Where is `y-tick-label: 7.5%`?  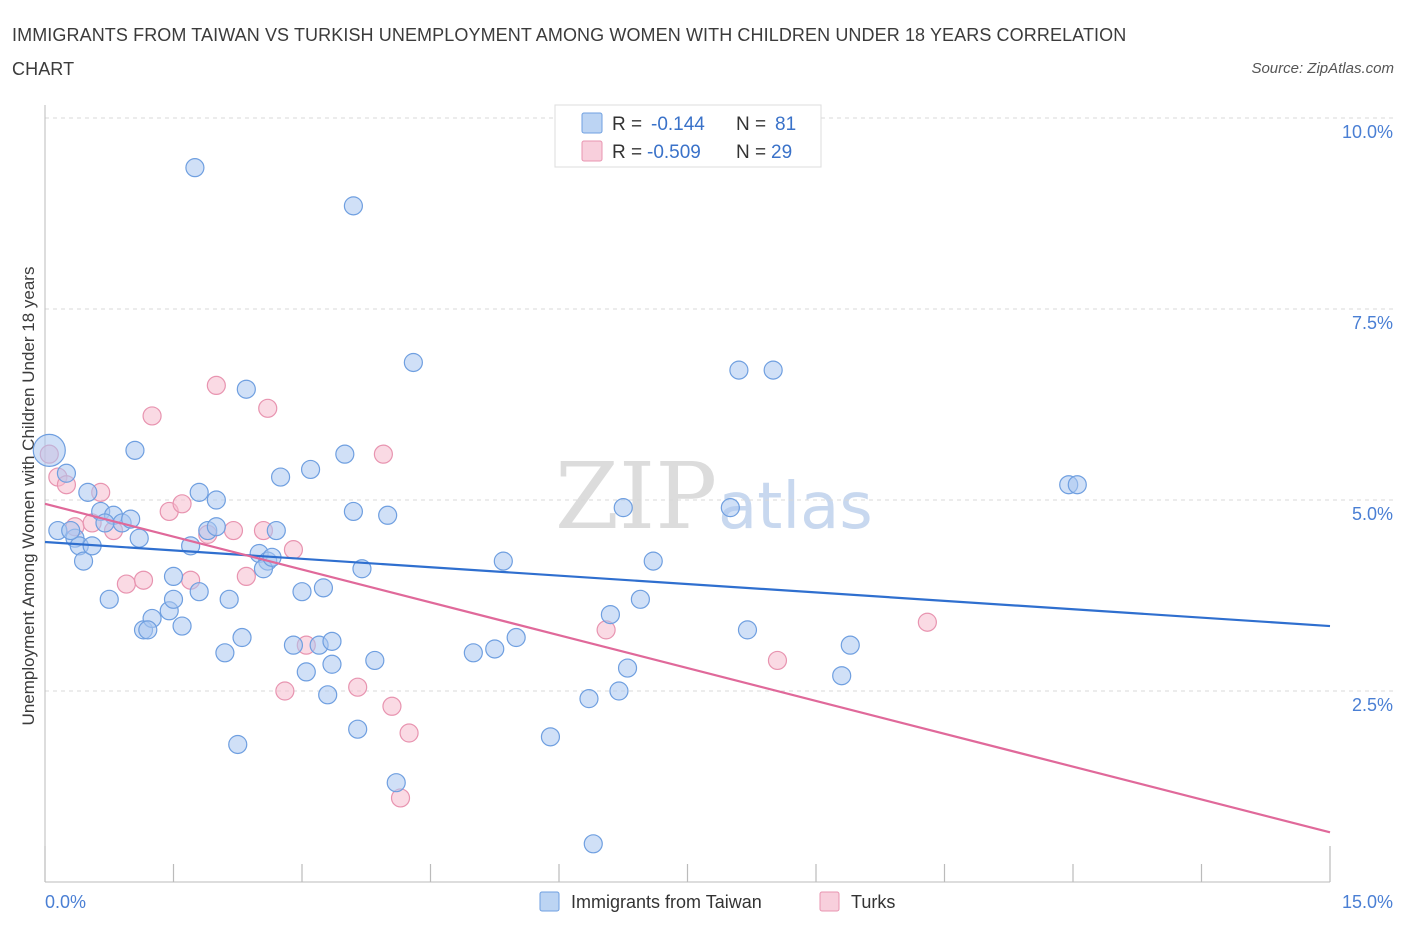 y-tick-label: 7.5% is located at coordinates (1372, 323).